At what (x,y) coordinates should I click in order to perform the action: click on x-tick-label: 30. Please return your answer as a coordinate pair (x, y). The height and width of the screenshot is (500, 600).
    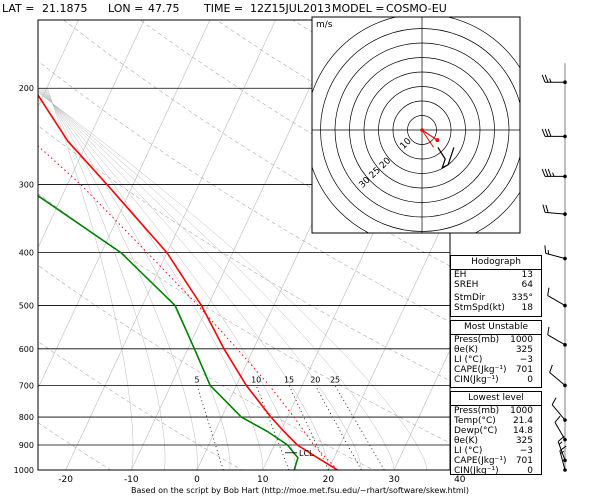
    Looking at the image, I should click on (394, 480).